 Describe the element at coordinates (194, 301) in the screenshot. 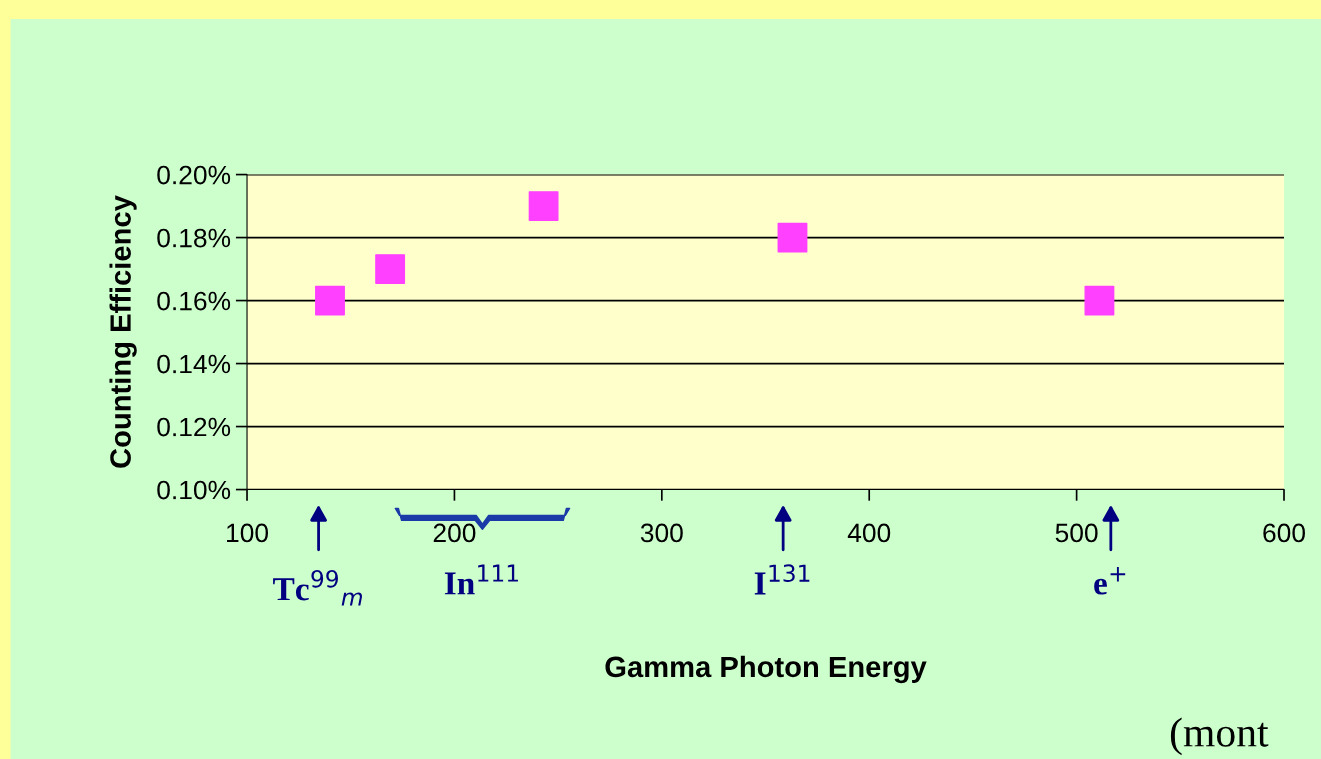

I see `y-tick-label: 0.16%` at that location.